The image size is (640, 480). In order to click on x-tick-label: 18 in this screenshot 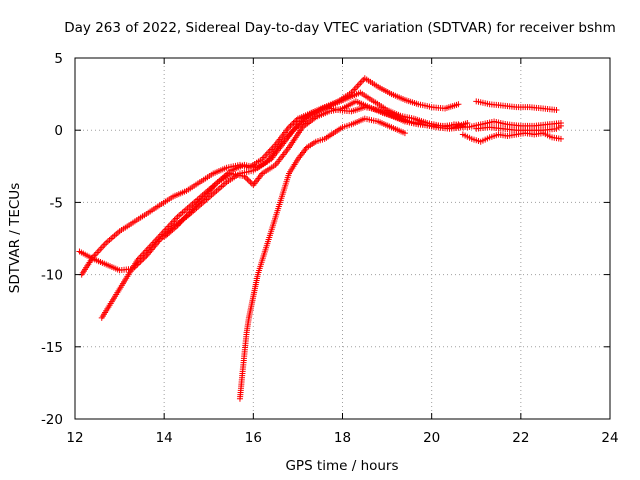, I will do `click(342, 438)`.